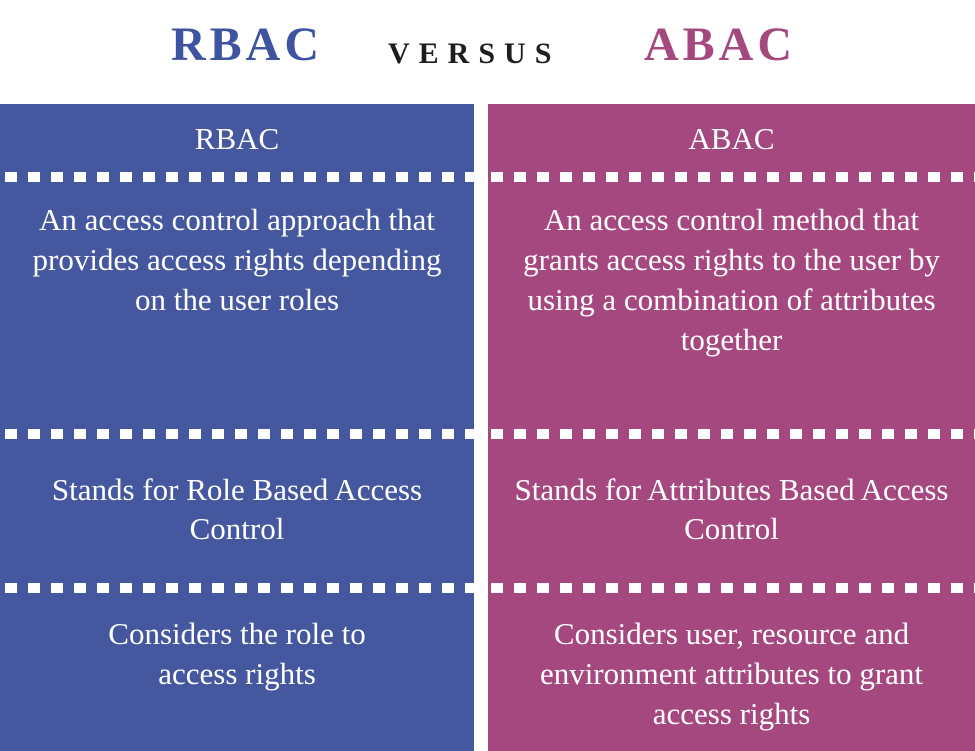  Describe the element at coordinates (237, 138) in the screenshot. I see `rbac-column-heading: RBAC` at that location.